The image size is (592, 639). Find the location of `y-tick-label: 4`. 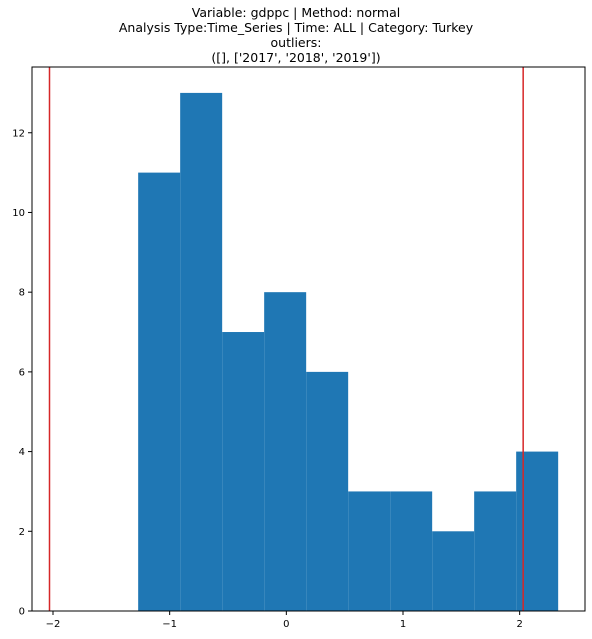

y-tick-label: 4 is located at coordinates (22, 452).